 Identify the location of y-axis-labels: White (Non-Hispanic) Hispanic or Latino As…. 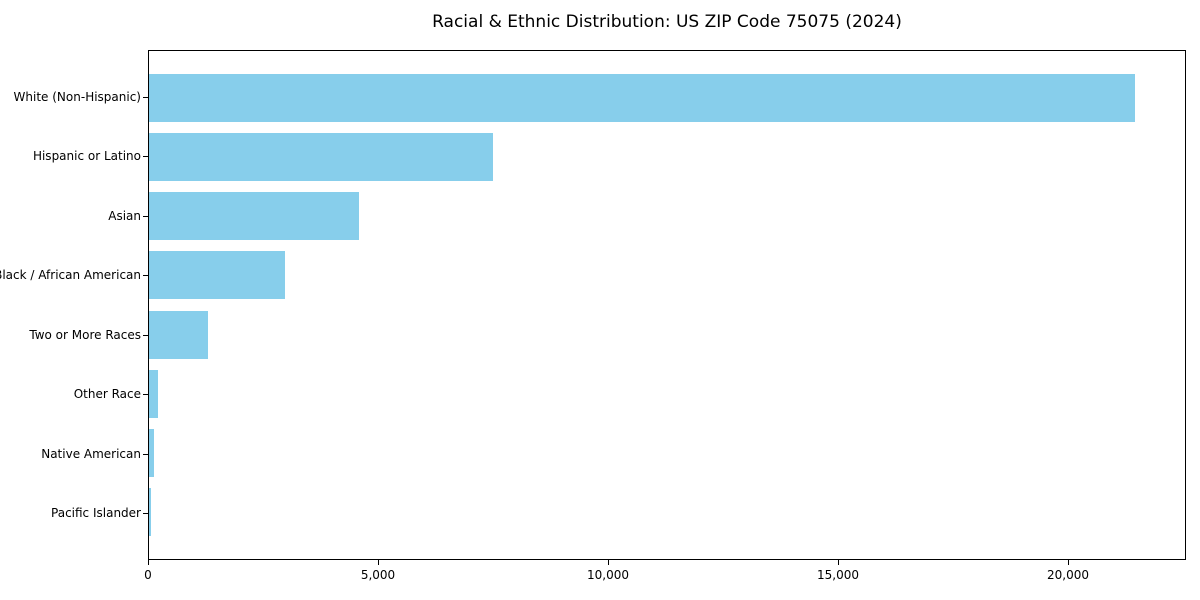
(70, 305).